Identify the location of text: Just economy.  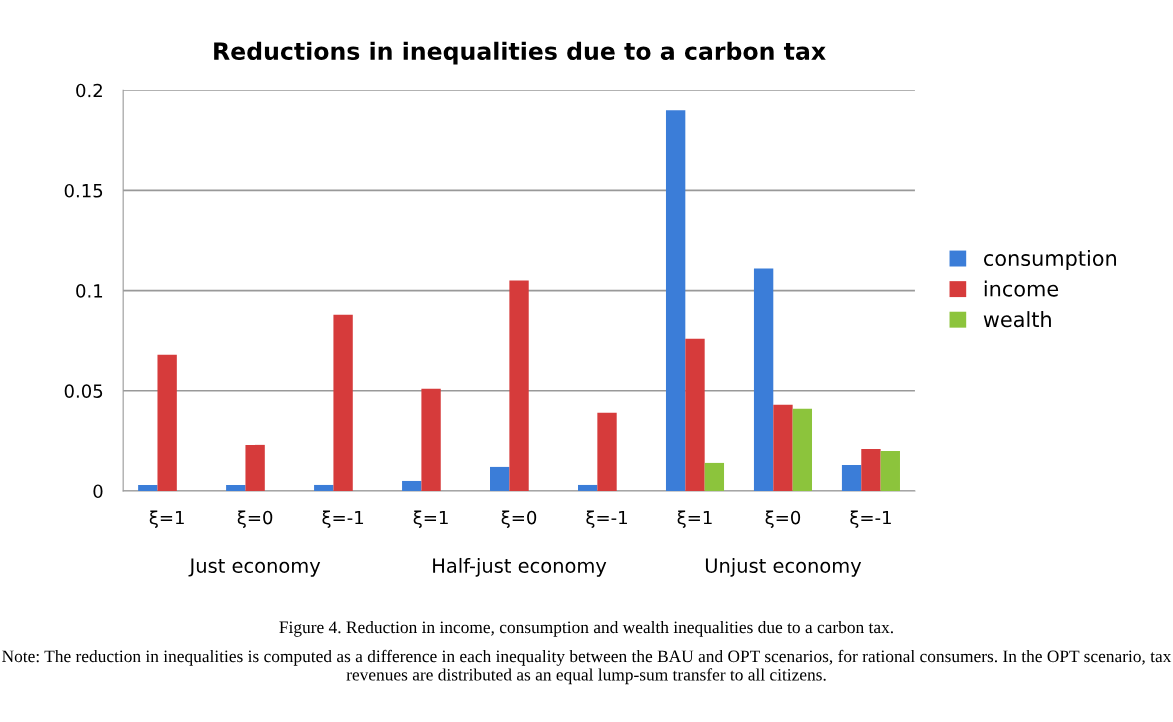
(254, 567).